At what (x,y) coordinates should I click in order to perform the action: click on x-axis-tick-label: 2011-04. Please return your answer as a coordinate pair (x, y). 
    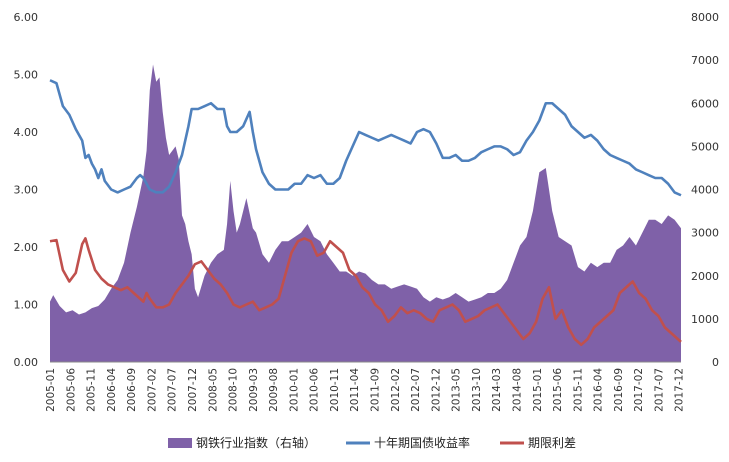
    Looking at the image, I should click on (355, 390).